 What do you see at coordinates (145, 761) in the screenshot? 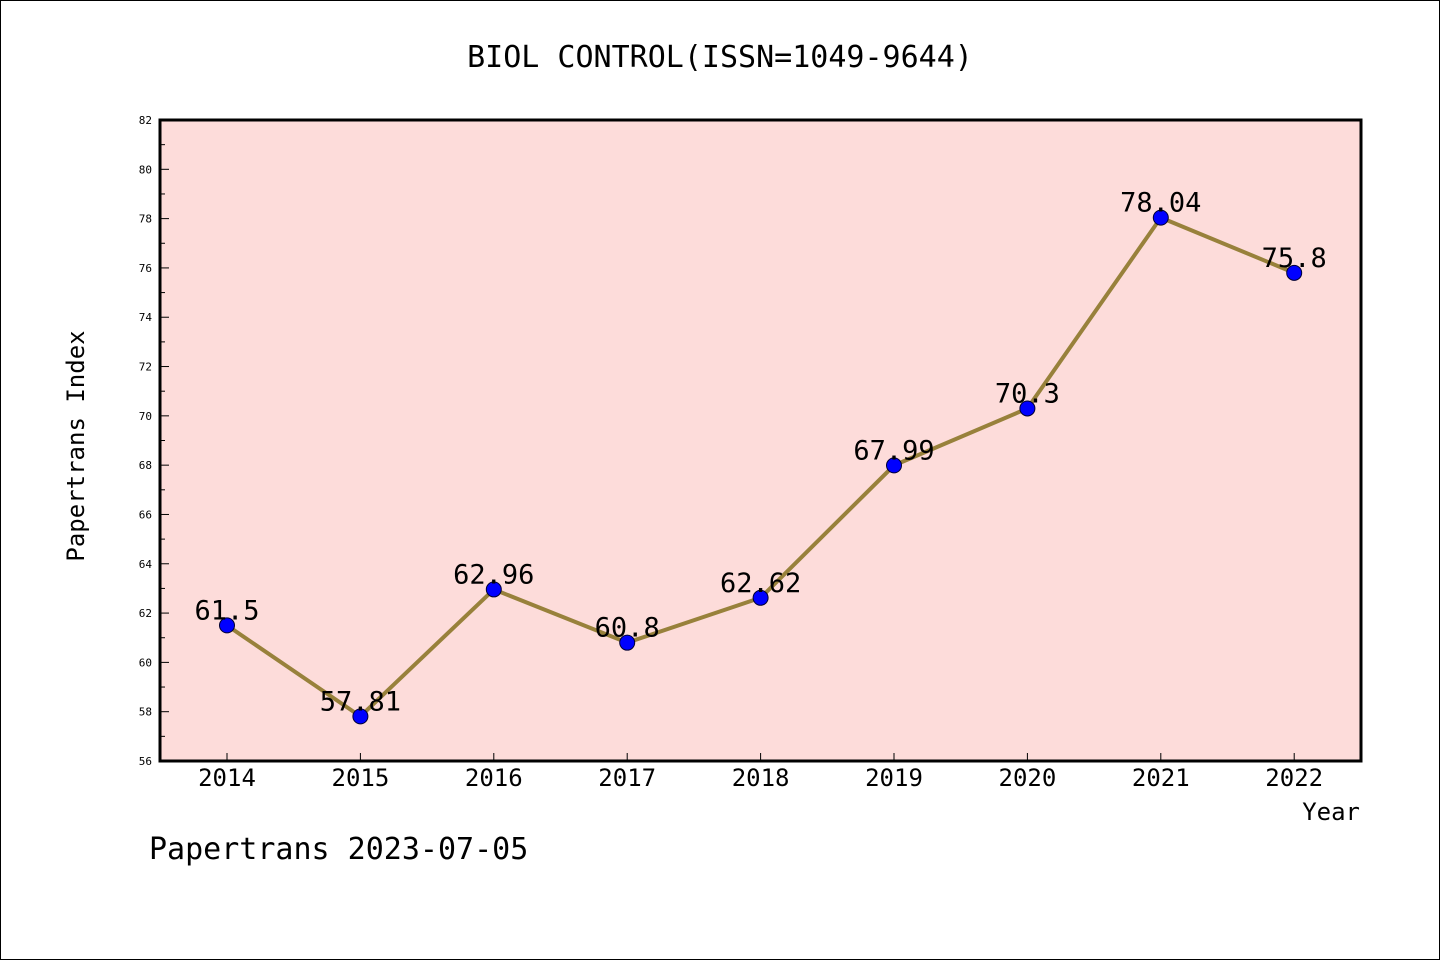
I see `y-tick-label: 56` at bounding box center [145, 761].